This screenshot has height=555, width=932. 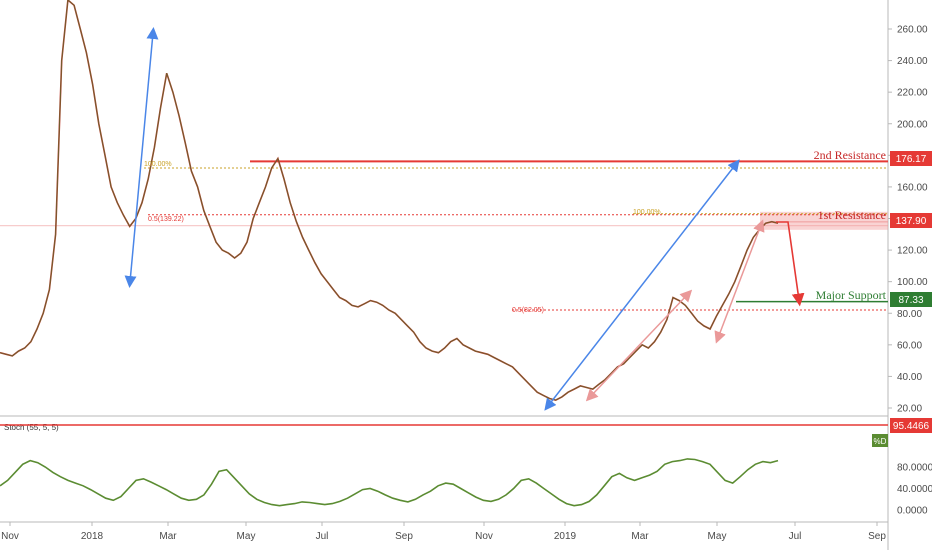 What do you see at coordinates (909, 314) in the screenshot?
I see `price-tick-label: 80.00` at bounding box center [909, 314].